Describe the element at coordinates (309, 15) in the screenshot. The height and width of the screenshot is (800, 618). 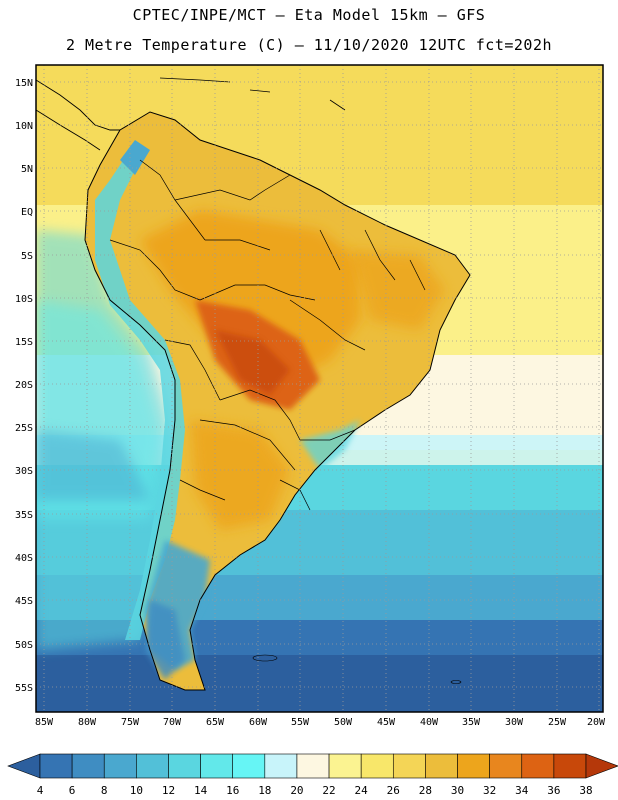
I see `map-title-line-1: CPTEC/INPE/MCT – Eta Model 15km – GFS` at that location.